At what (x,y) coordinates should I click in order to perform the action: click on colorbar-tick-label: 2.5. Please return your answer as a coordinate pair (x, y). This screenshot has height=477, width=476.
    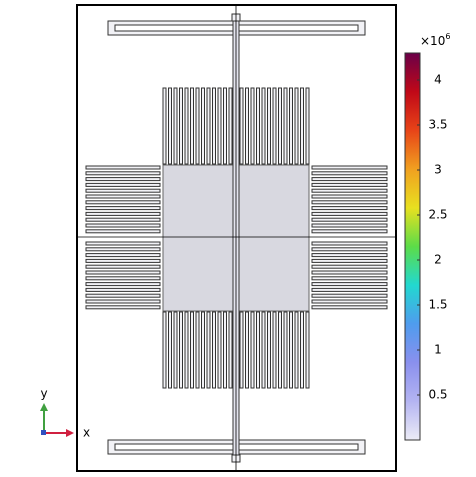
    Looking at the image, I should click on (437, 215).